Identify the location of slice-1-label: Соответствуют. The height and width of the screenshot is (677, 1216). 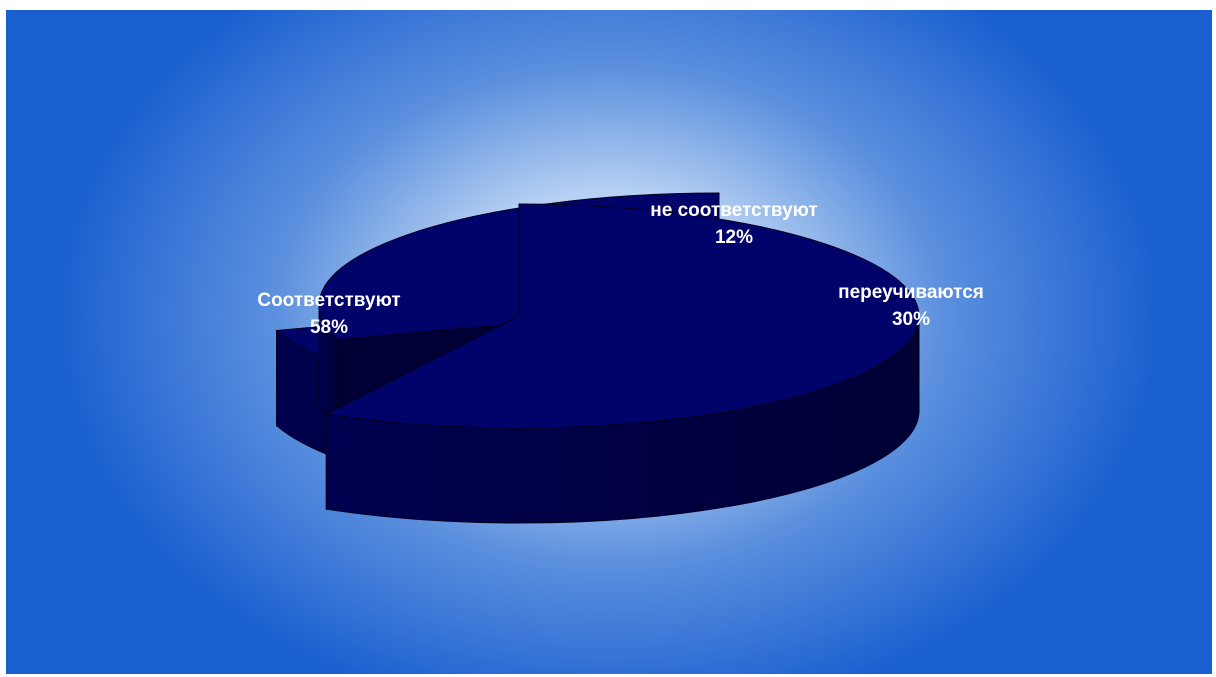
(328, 300).